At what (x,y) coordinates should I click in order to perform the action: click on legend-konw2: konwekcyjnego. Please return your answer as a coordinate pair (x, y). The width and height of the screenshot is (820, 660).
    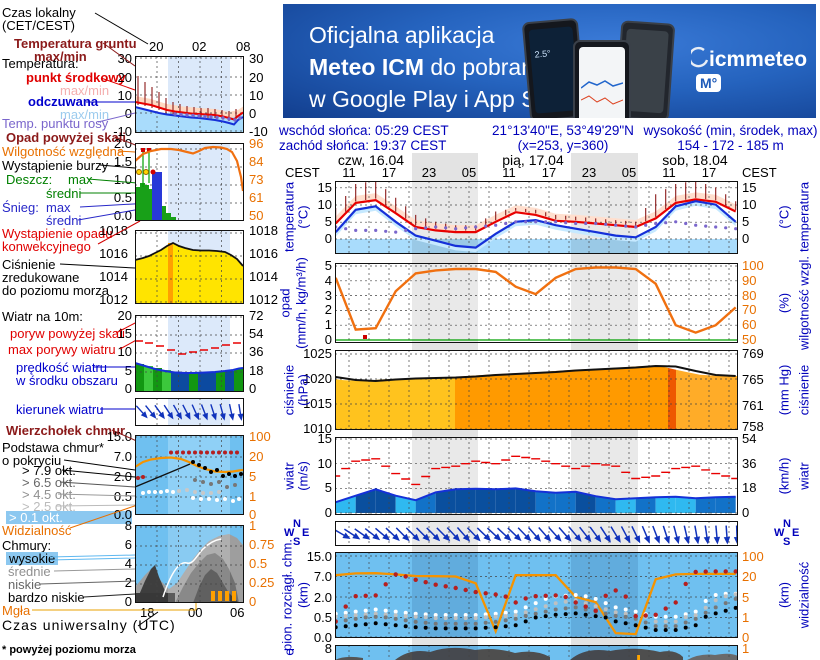
    Looking at the image, I should click on (46, 246).